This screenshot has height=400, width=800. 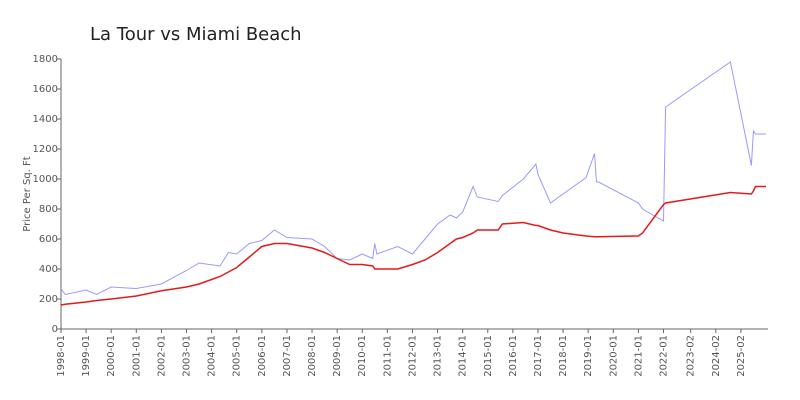 What do you see at coordinates (48, 209) in the screenshot?
I see `y-tick-label: 800` at bounding box center [48, 209].